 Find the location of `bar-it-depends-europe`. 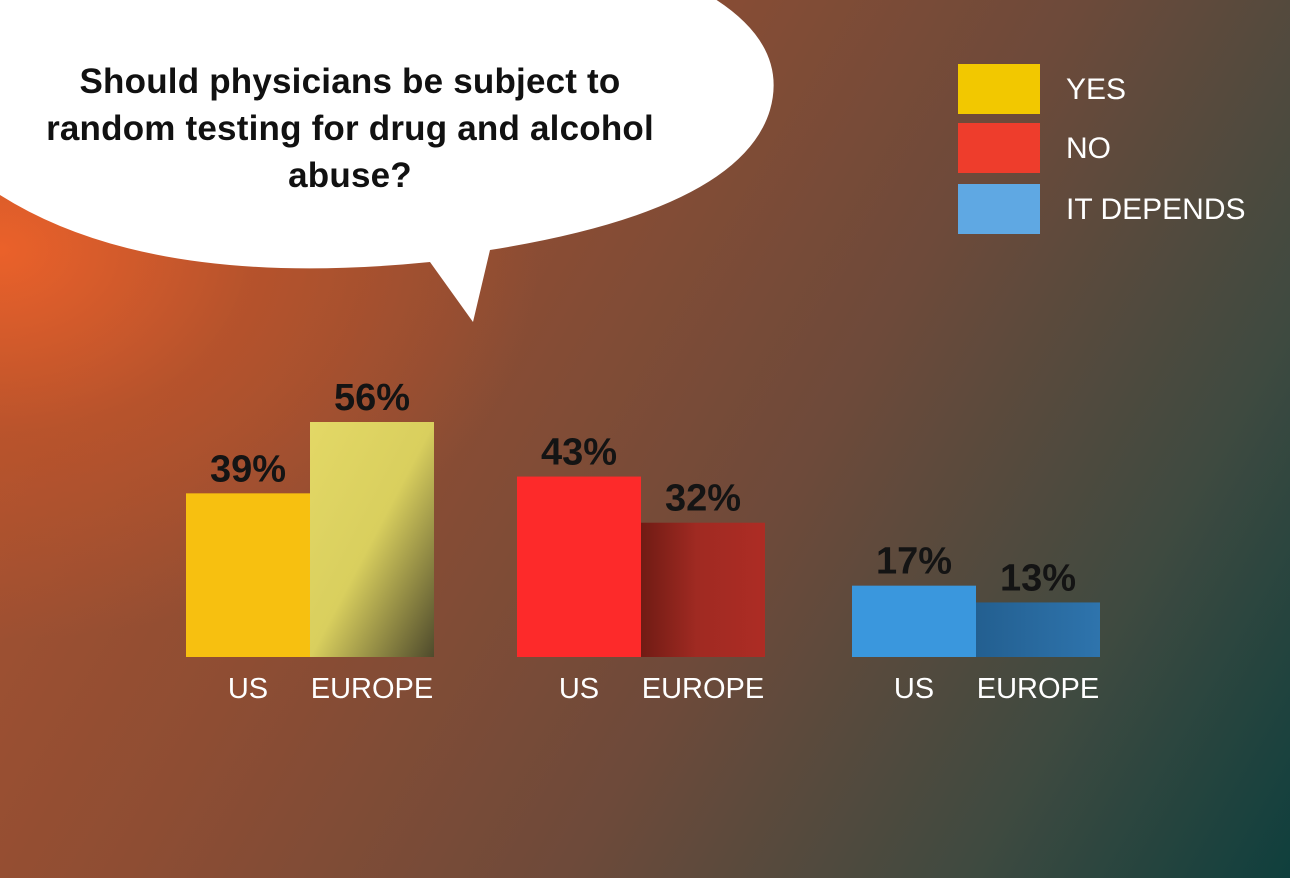

bar-it-depends-europe is located at coordinates (1038, 629).